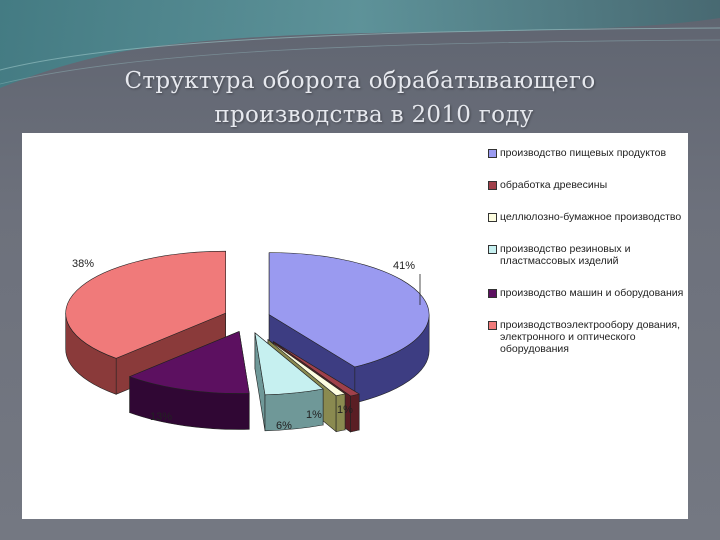  What do you see at coordinates (83, 264) in the screenshot?
I see `slice-value-label: 38%` at bounding box center [83, 264].